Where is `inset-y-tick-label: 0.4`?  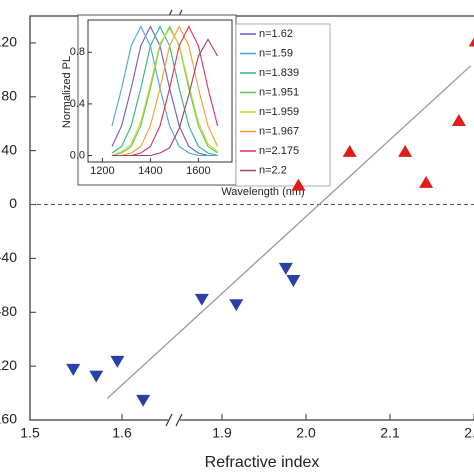 inset-y-tick-label: 0.4 is located at coordinates (77, 104).